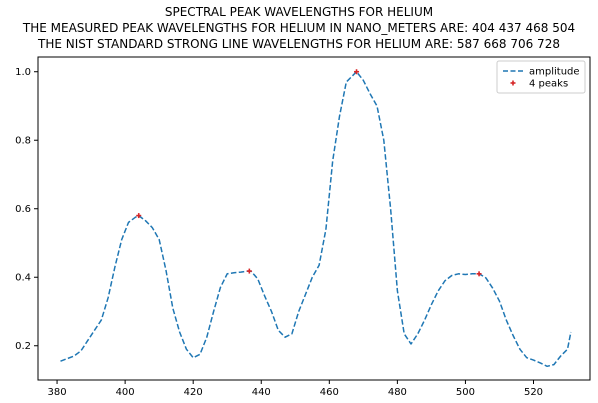 The width and height of the screenshot is (598, 403). Describe the element at coordinates (57, 392) in the screenshot. I see `x-tick-label: 380` at that location.